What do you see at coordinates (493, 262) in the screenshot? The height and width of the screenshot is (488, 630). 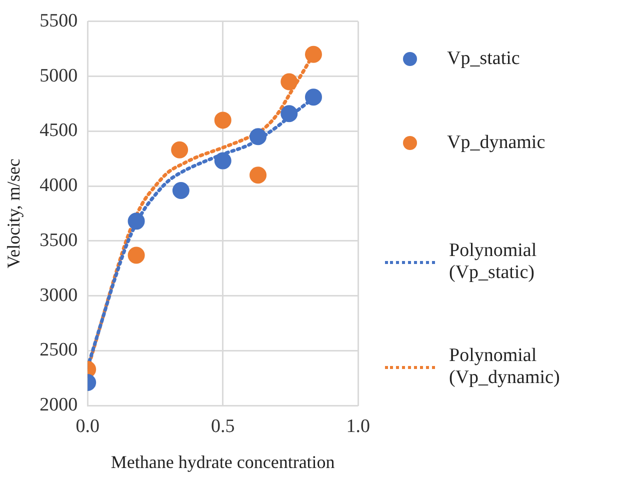 I see `legend-label: Polynomial (Vp_static)` at bounding box center [493, 262].